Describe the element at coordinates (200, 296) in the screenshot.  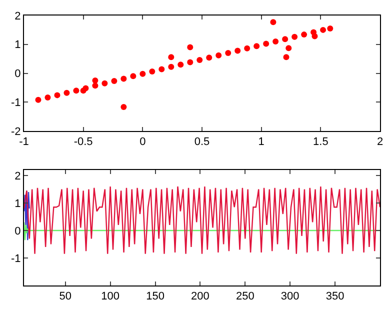
I see `x-tick-label: 200` at that location.